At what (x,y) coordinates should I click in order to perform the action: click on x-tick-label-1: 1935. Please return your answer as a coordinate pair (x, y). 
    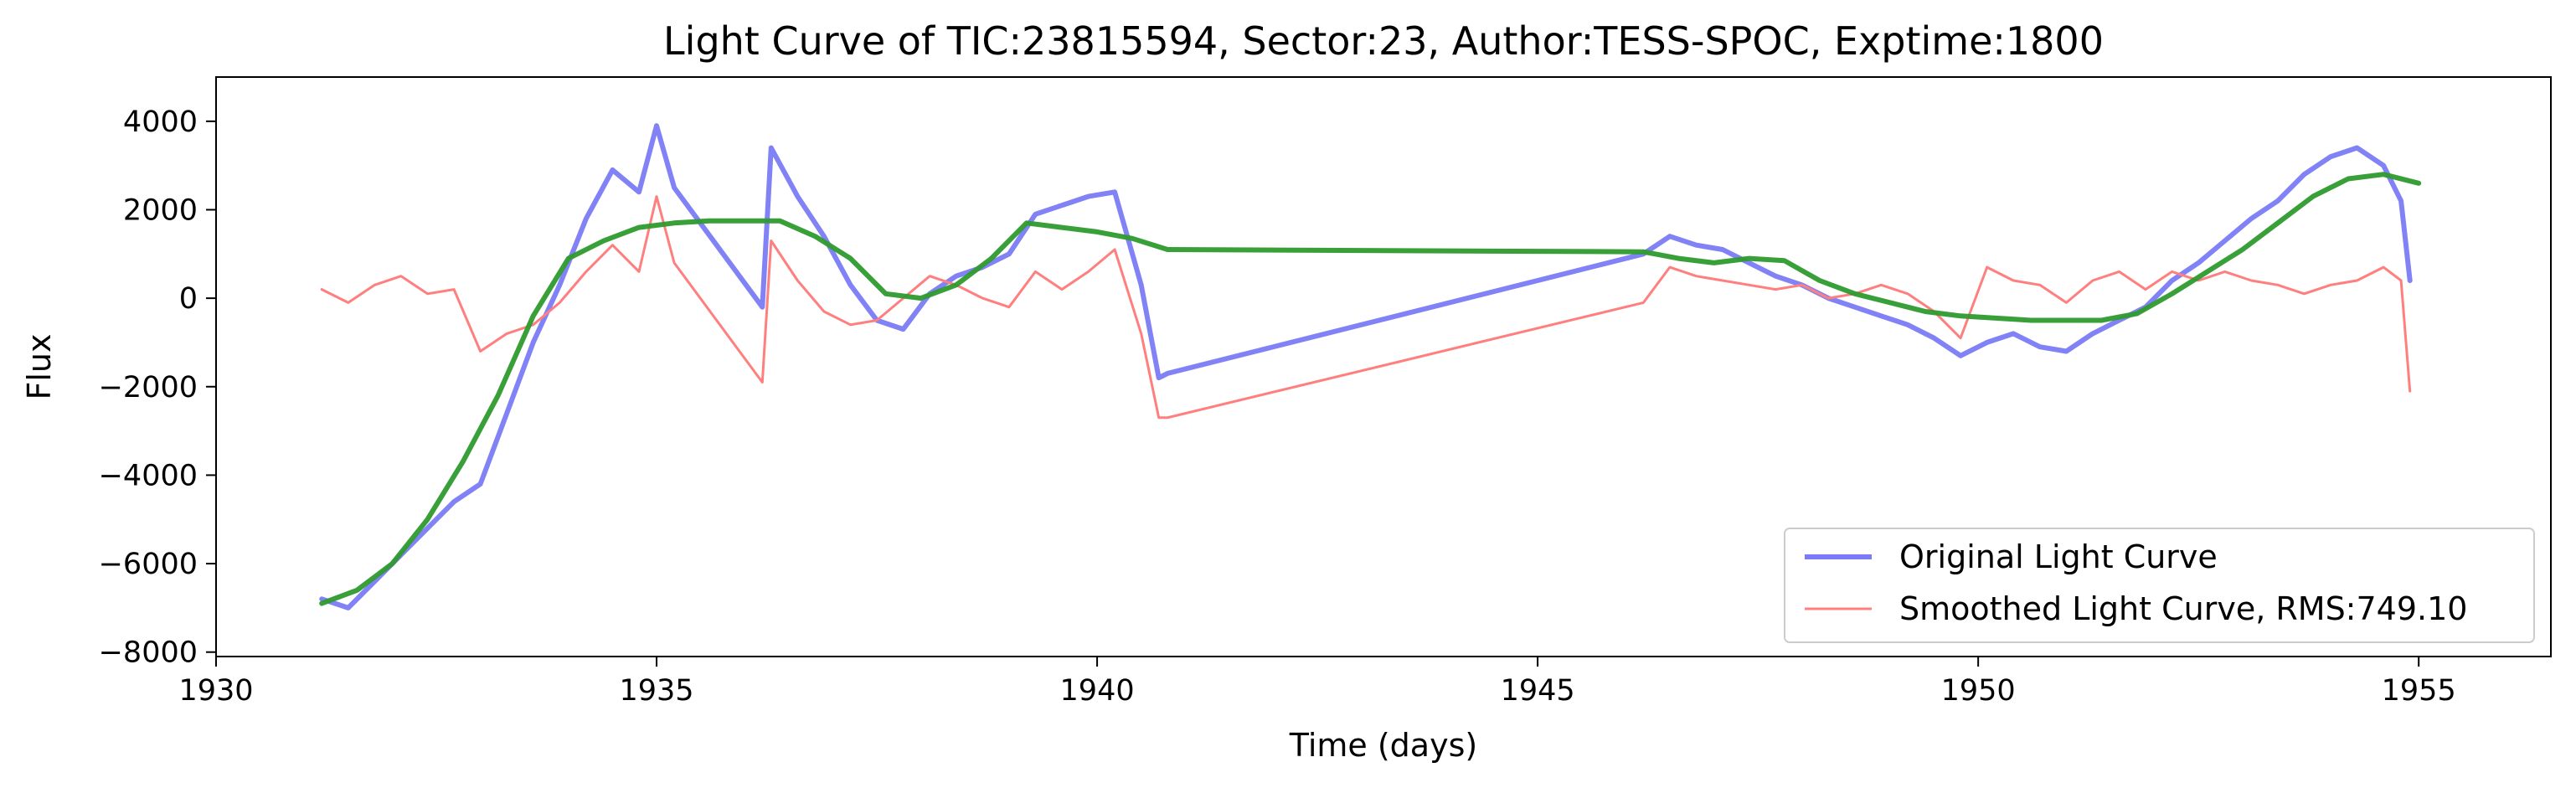
    Looking at the image, I should click on (656, 691).